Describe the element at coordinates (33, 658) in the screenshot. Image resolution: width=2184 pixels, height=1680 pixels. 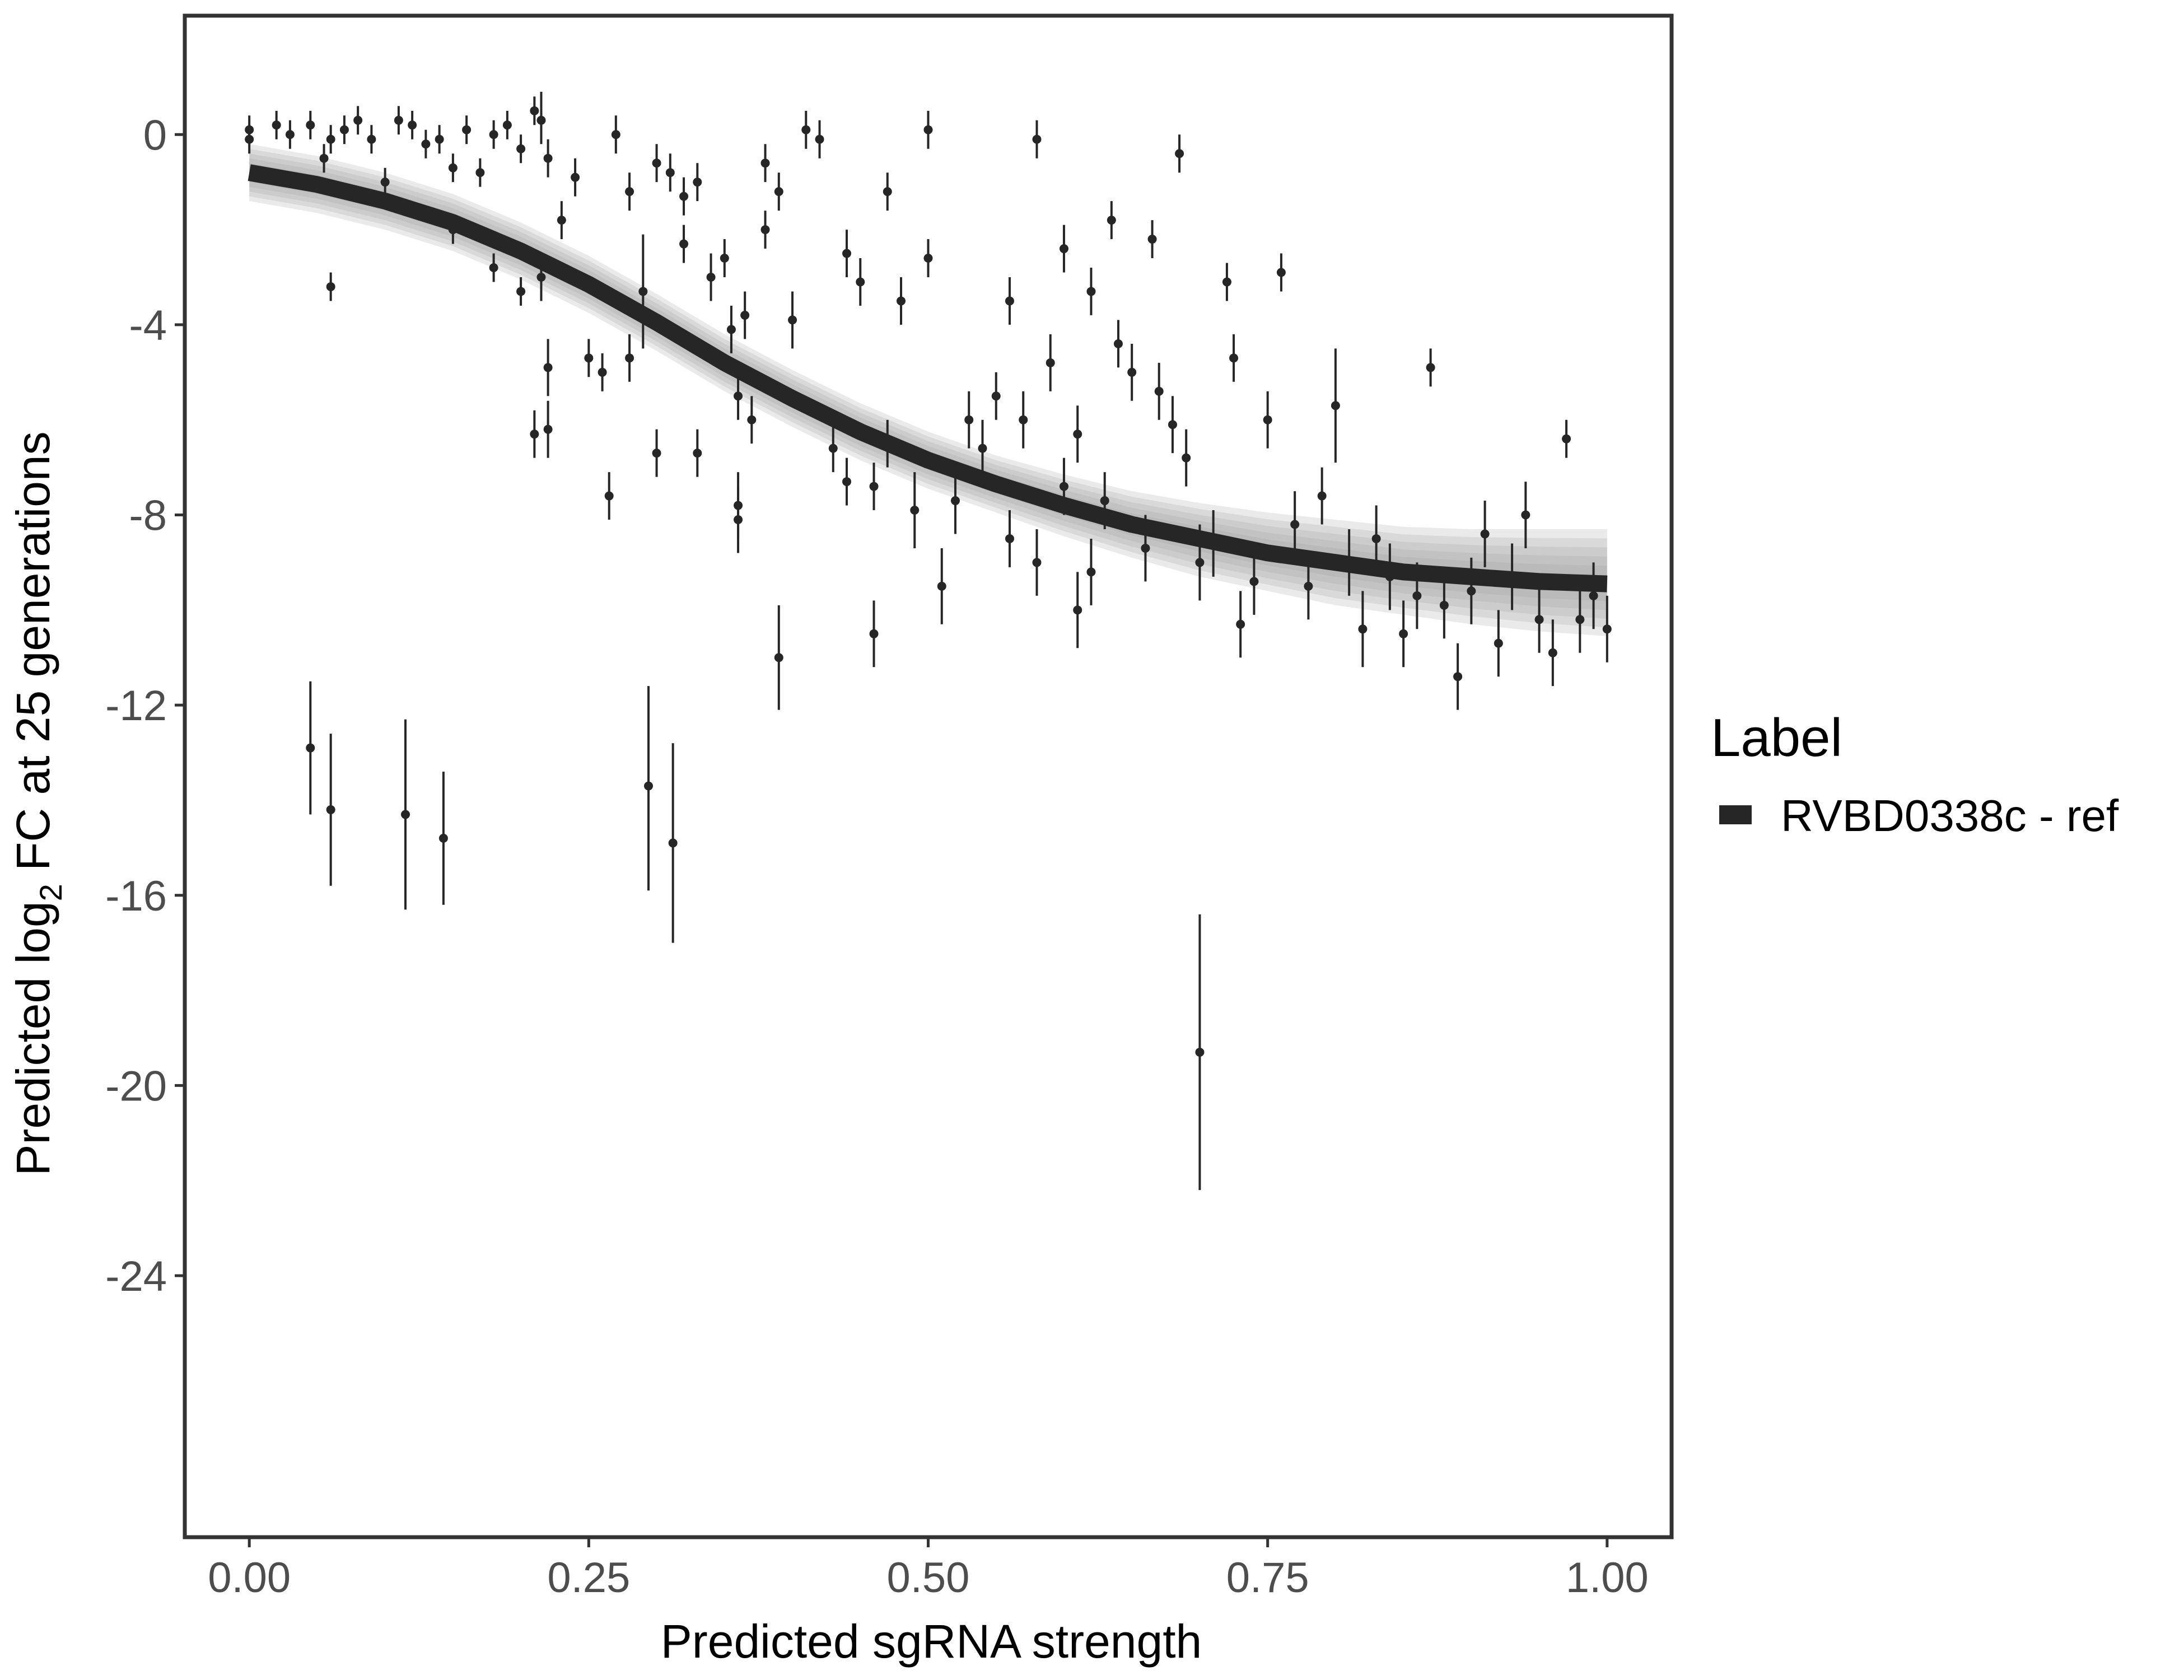
I see `y-axis-title-suffix: FC at 25 generations` at that location.